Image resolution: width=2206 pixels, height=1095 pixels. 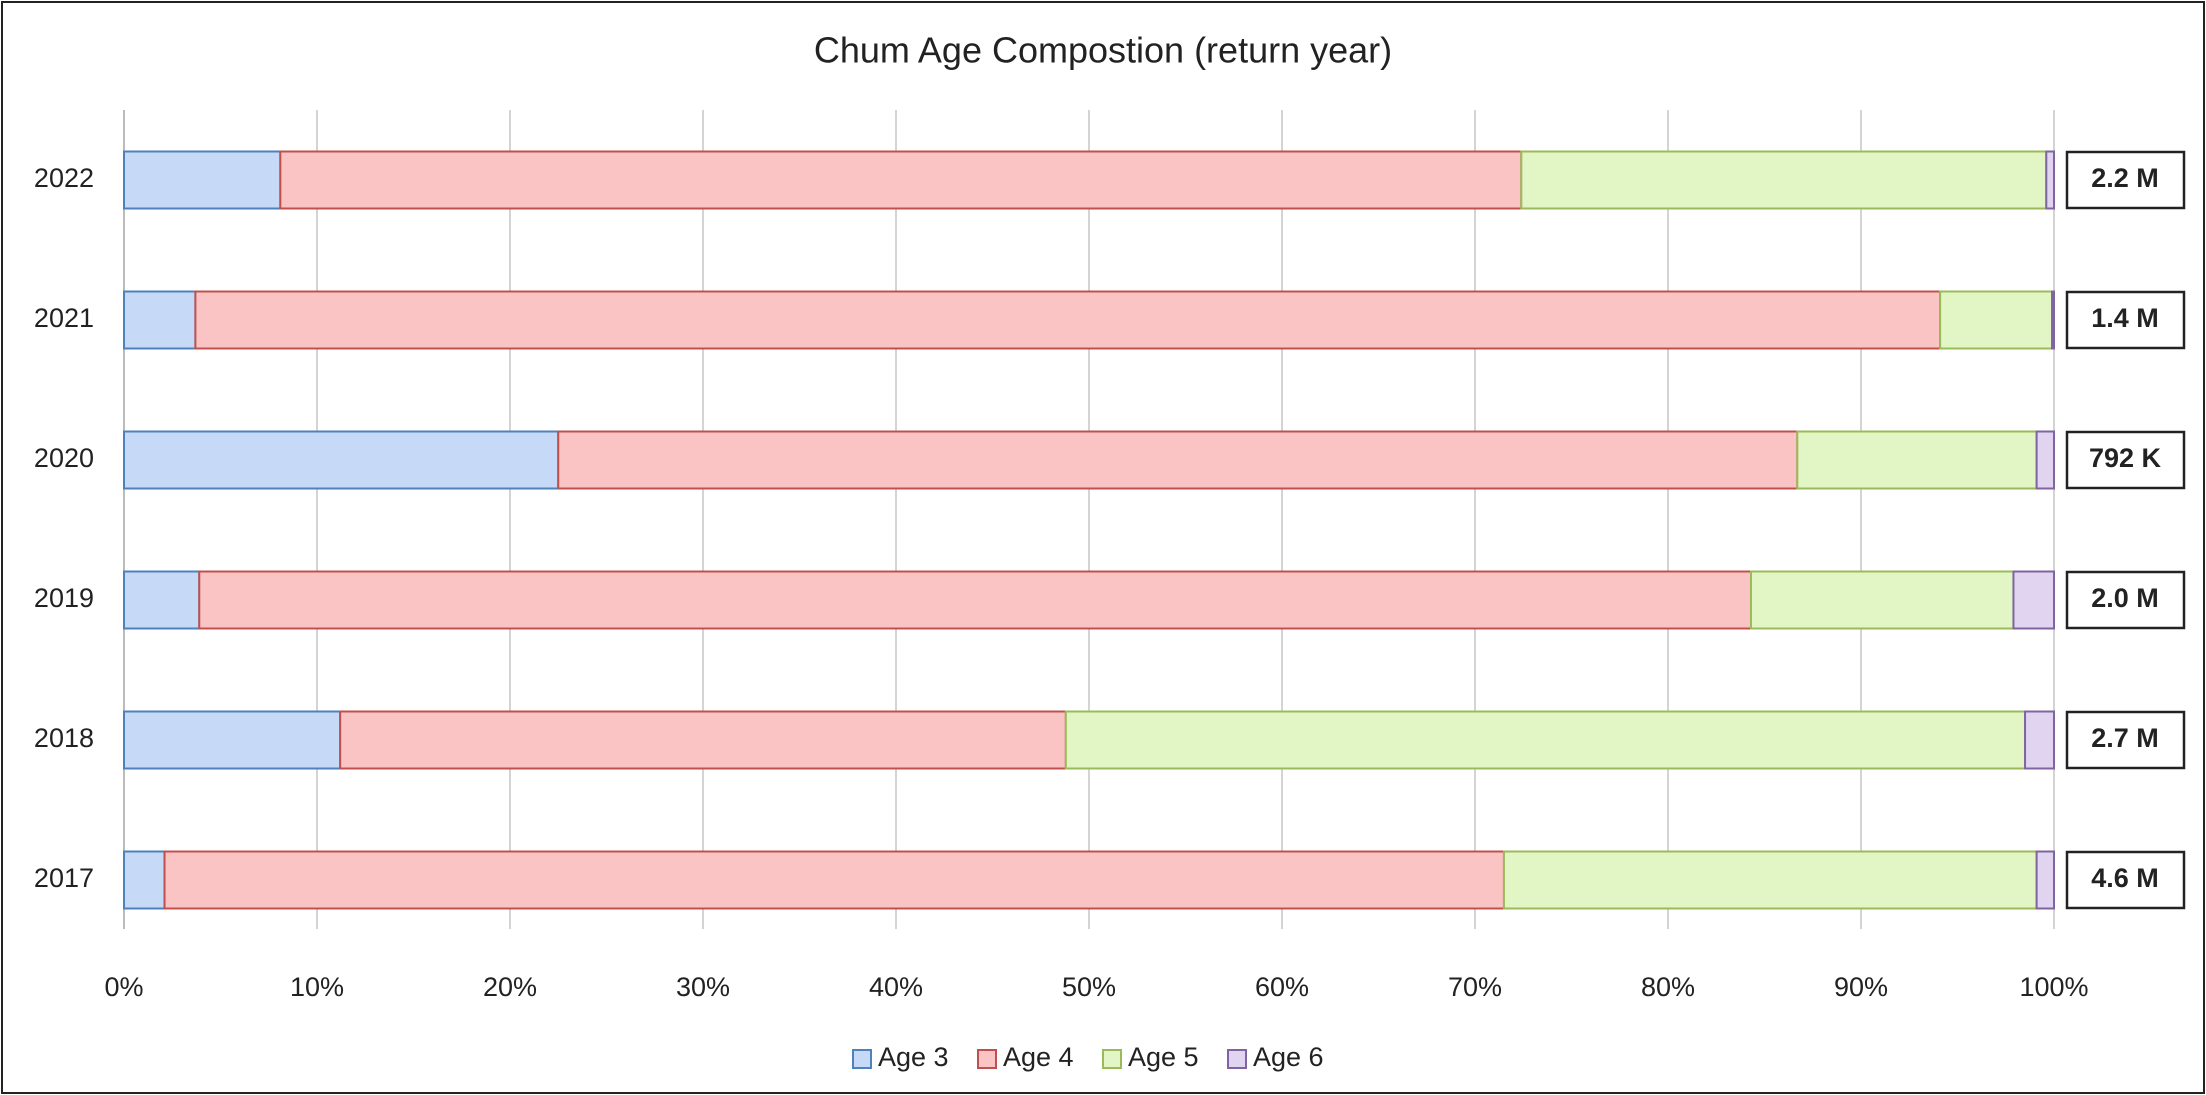 I want to click on x-tick-label: 100%, so click(x=2053, y=987).